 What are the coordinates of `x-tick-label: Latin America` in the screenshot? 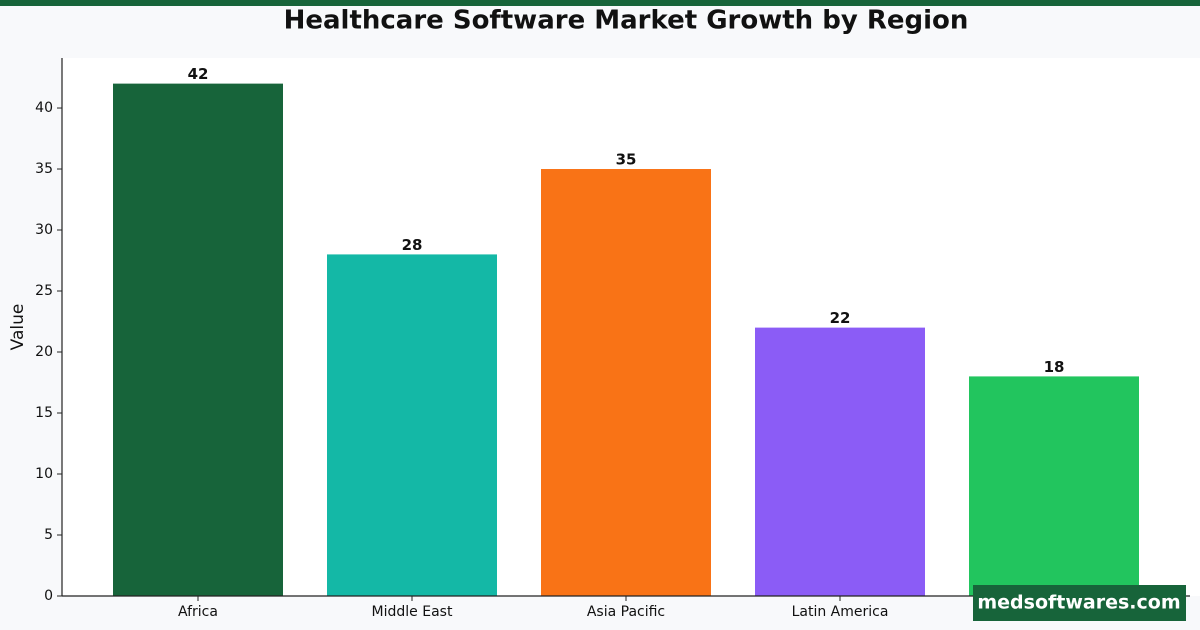 It's located at (840, 612).